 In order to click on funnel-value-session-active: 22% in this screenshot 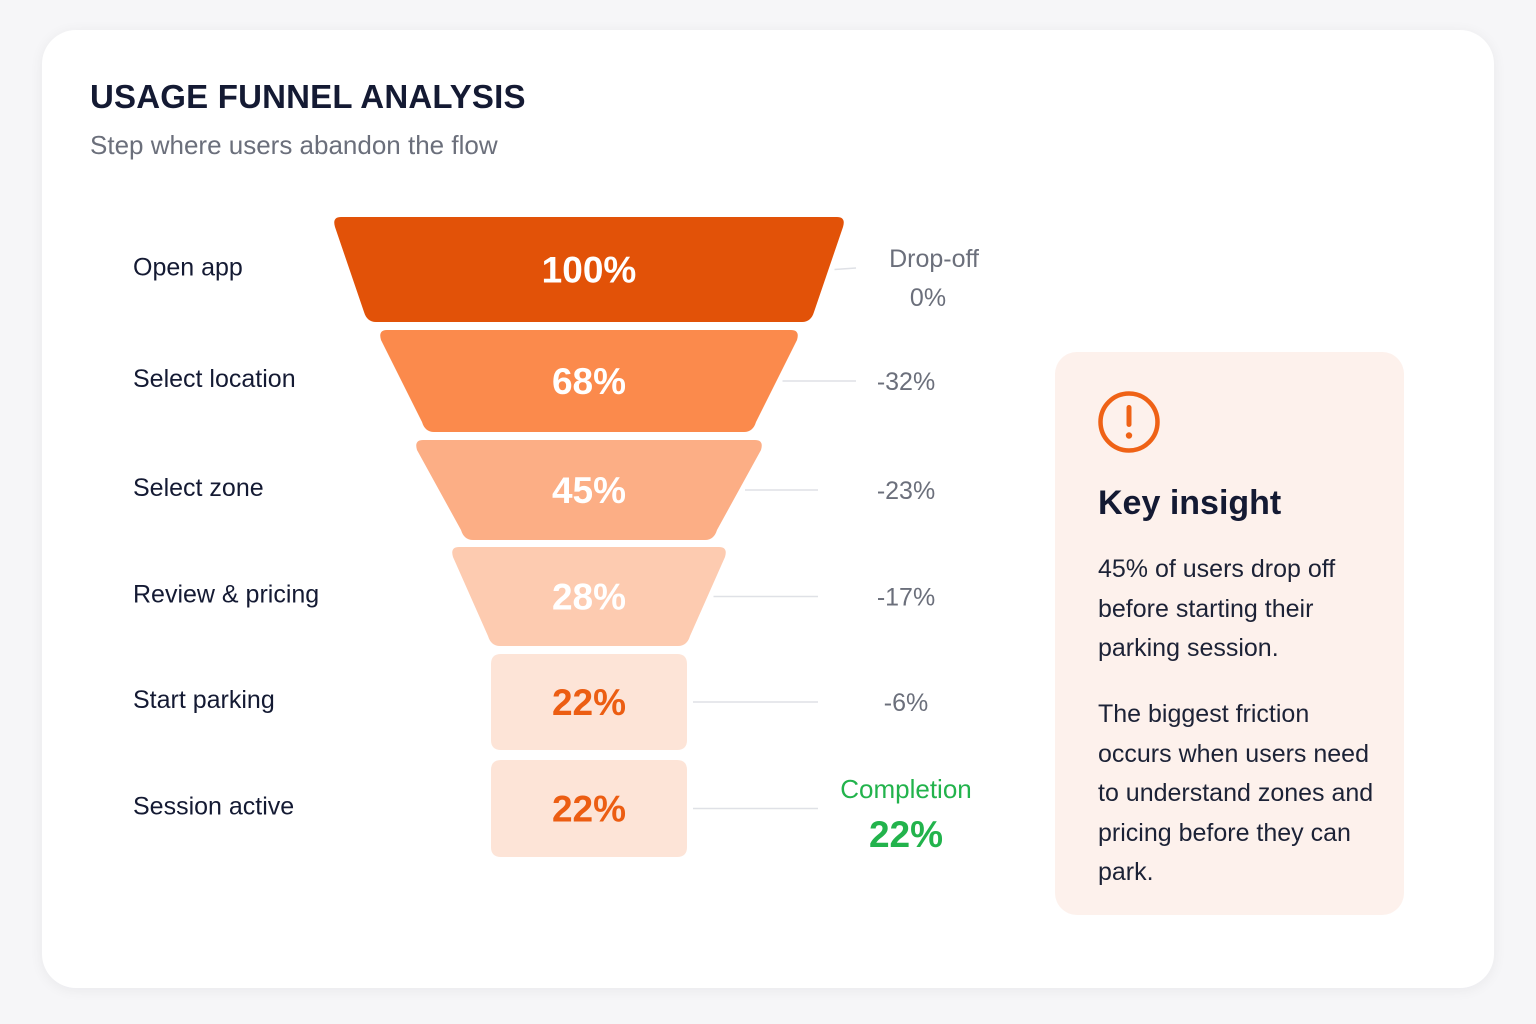, I will do `click(589, 809)`.